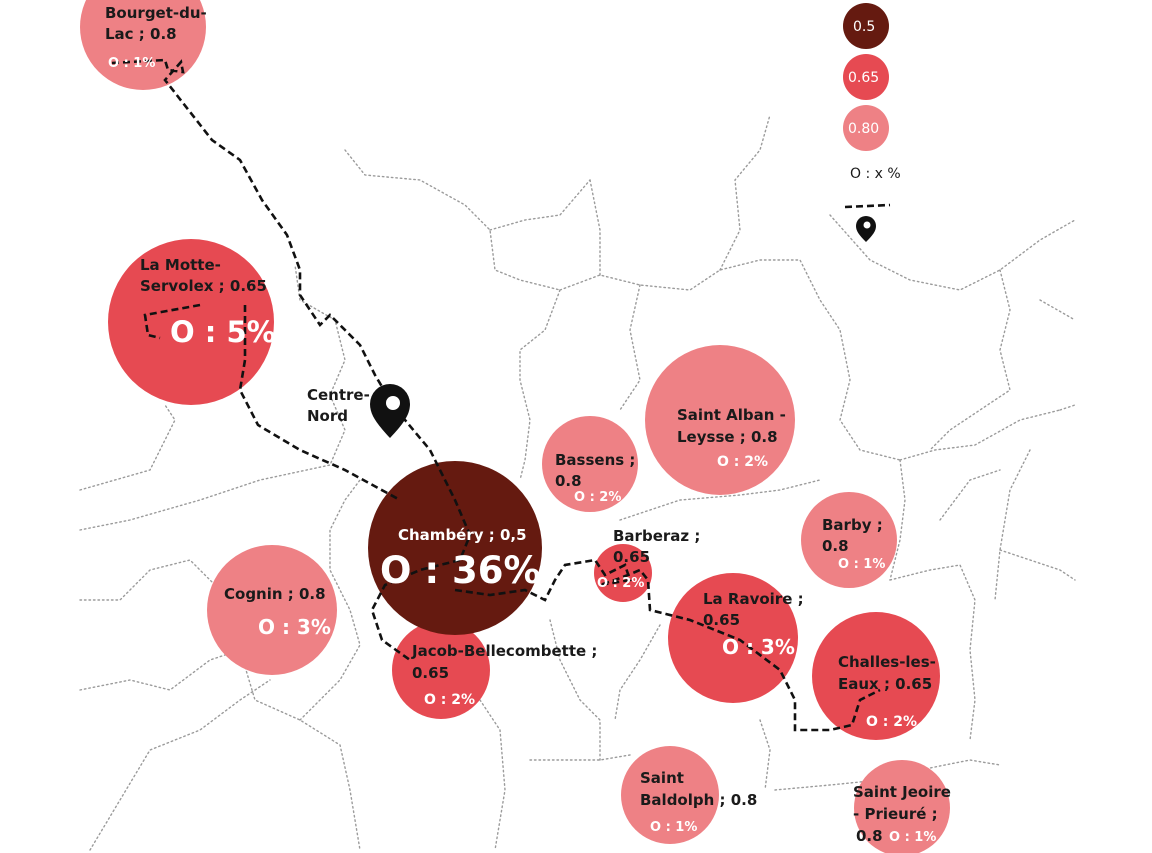 Image resolution: width=1152 pixels, height=853 pixels. Describe the element at coordinates (623, 573) in the screenshot. I see `circle-barberaz` at that location.